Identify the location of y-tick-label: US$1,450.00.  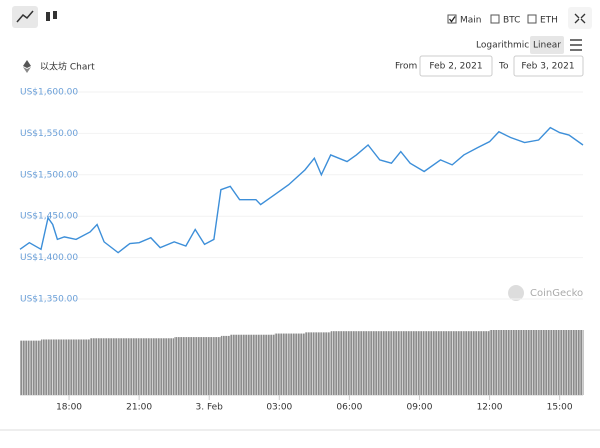
(49, 217).